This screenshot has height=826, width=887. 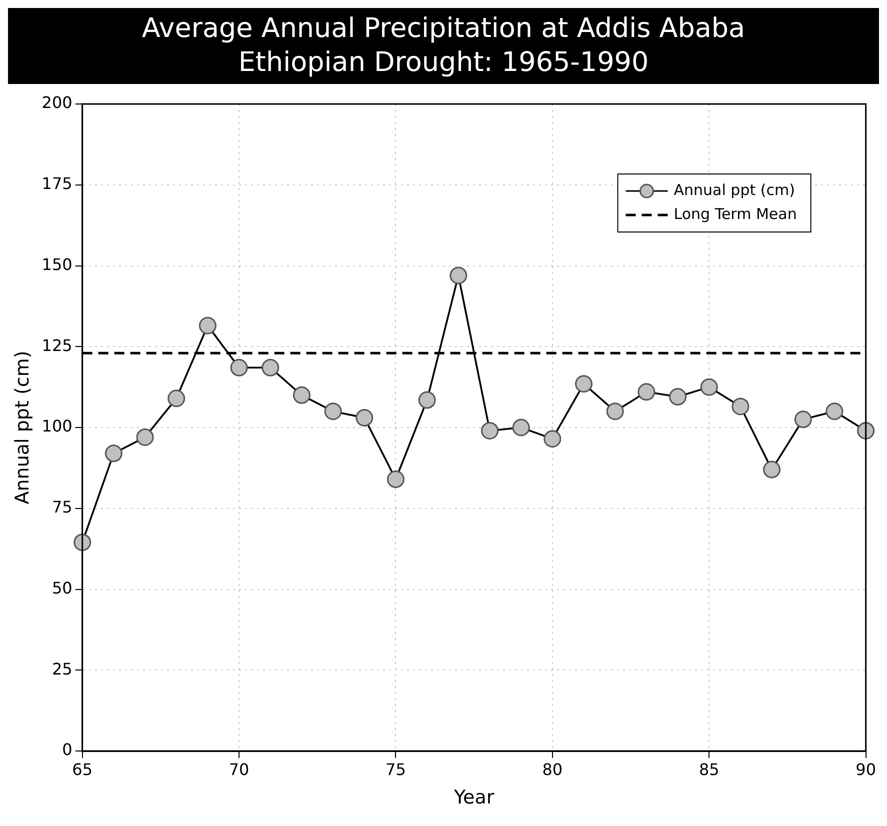 What do you see at coordinates (735, 213) in the screenshot?
I see `legend-label: Long Term Mean` at bounding box center [735, 213].